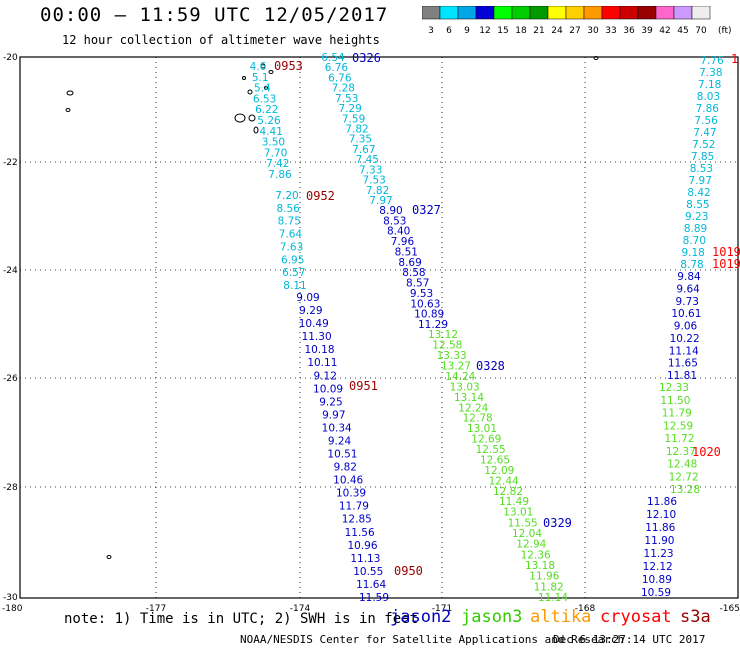 The width and height of the screenshot is (740, 650). What do you see at coordinates (662, 502) in the screenshot?
I see `swh-value: 11.86` at bounding box center [662, 502].